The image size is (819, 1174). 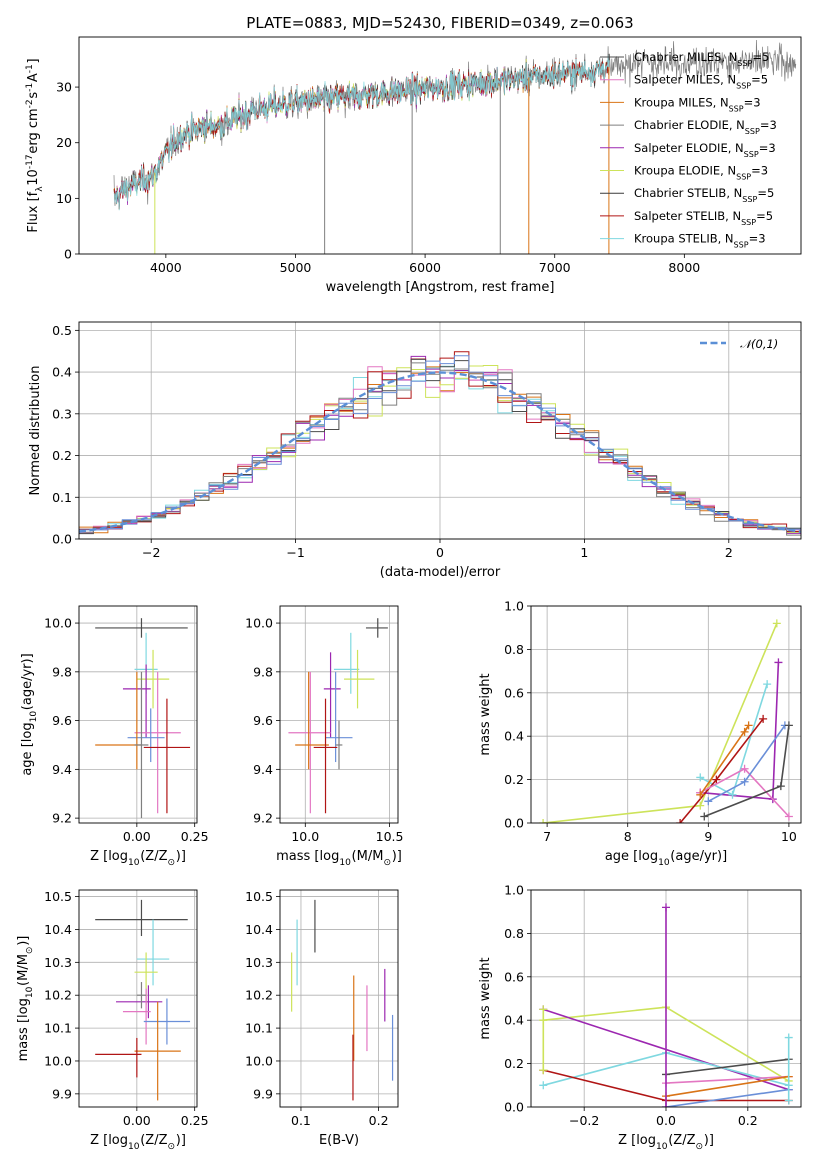 I want to click on label-part: A, so click(x=33, y=77).